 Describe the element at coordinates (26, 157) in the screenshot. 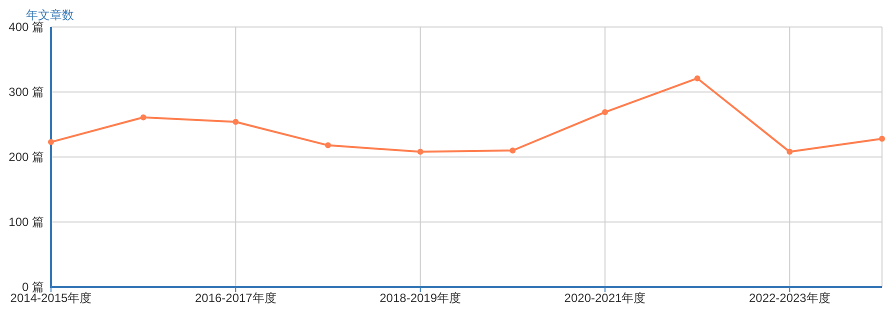

I see `y-tick-label: 200 篇` at that location.